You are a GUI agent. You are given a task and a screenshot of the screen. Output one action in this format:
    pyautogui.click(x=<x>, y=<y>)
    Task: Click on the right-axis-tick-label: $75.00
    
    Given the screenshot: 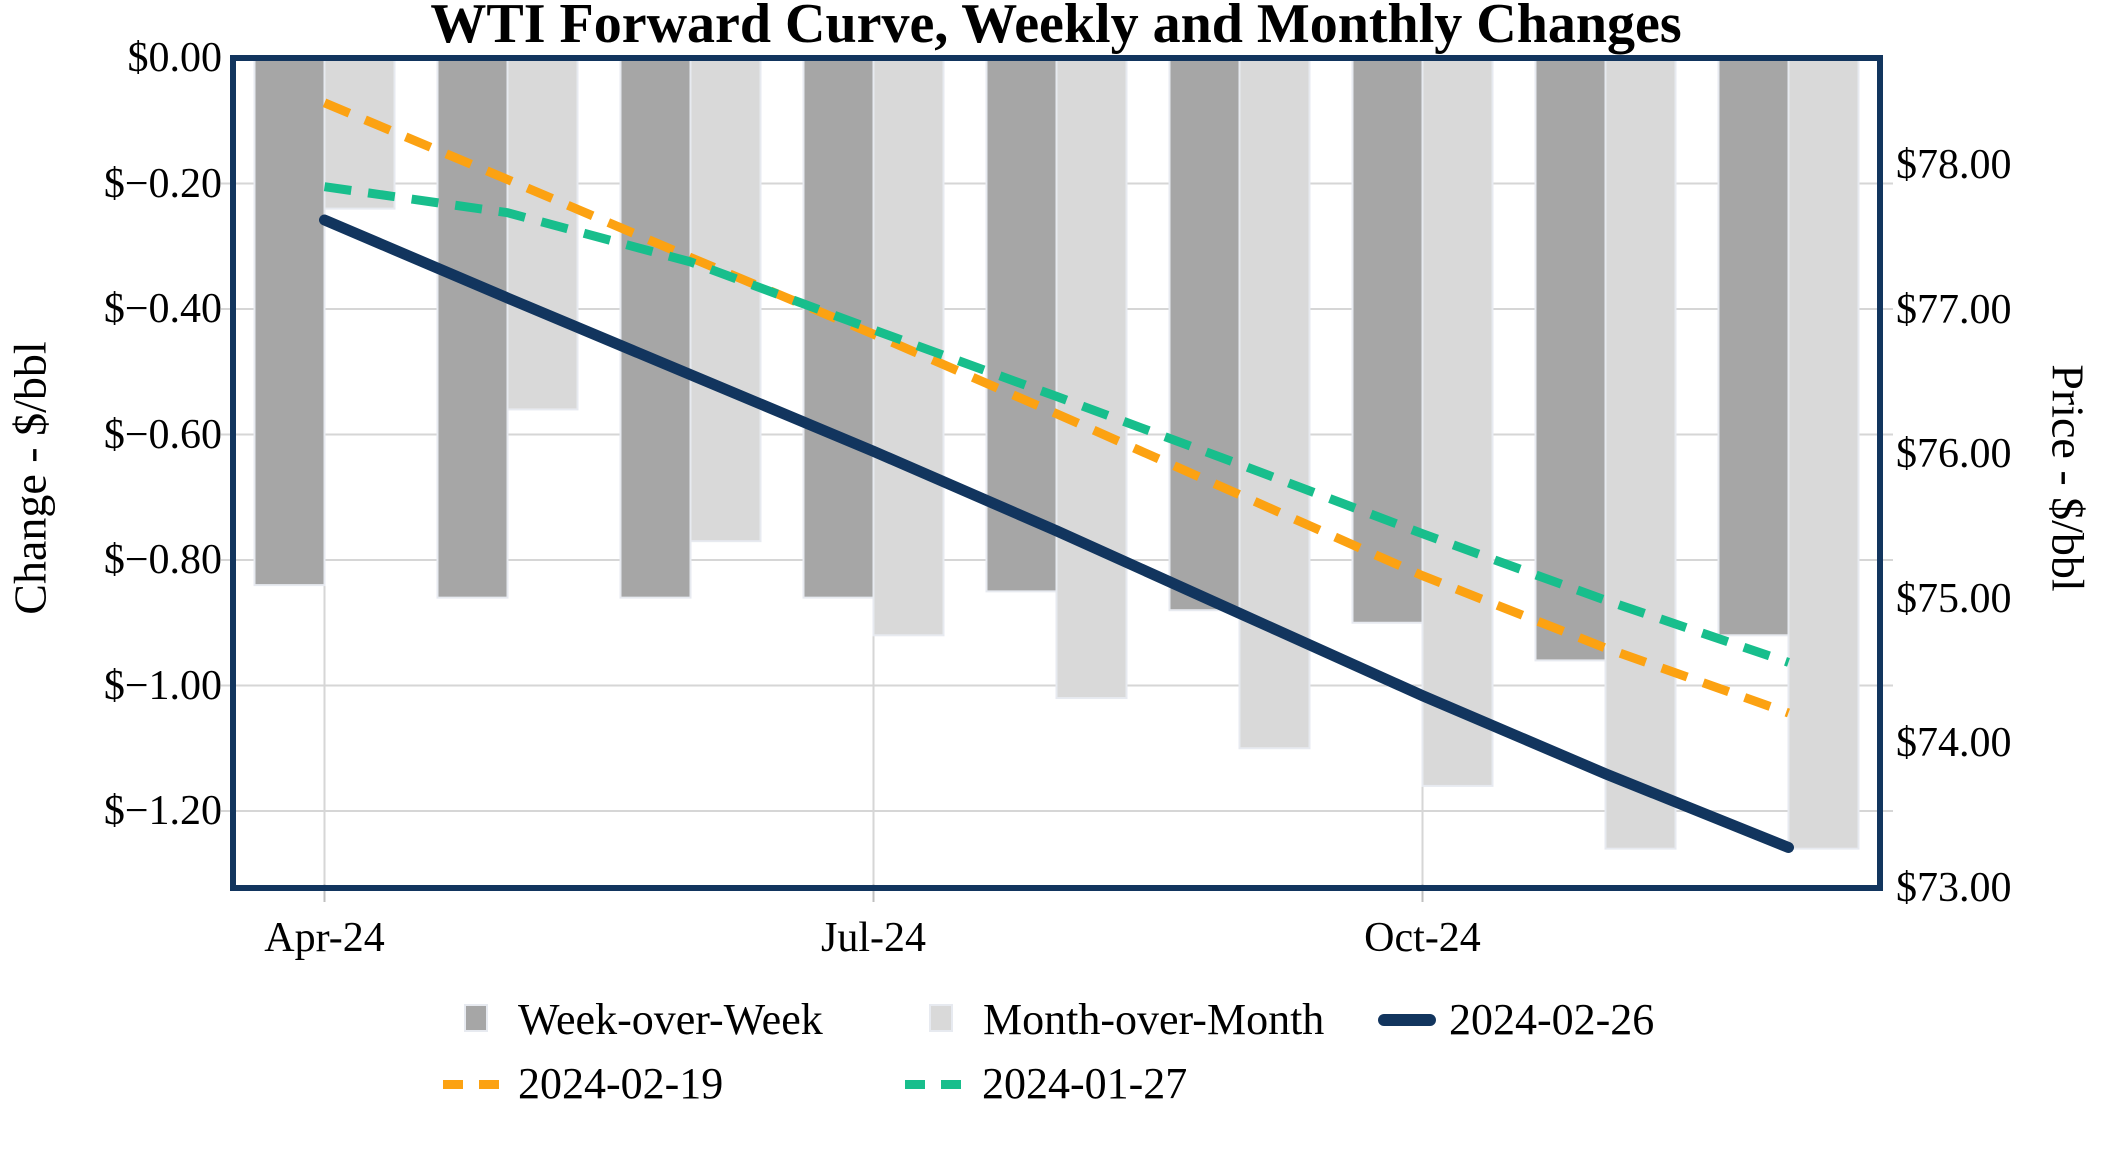 What is the action you would take?
    pyautogui.click(x=1954, y=598)
    